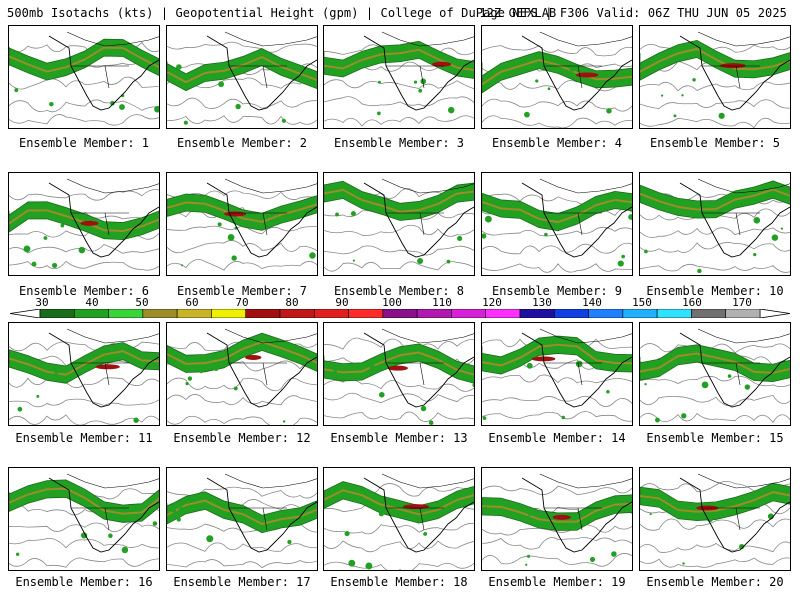 This screenshot has width=800, height=600. I want to click on ensemble-member-label: Ensemble Member: 11, so click(84, 438).